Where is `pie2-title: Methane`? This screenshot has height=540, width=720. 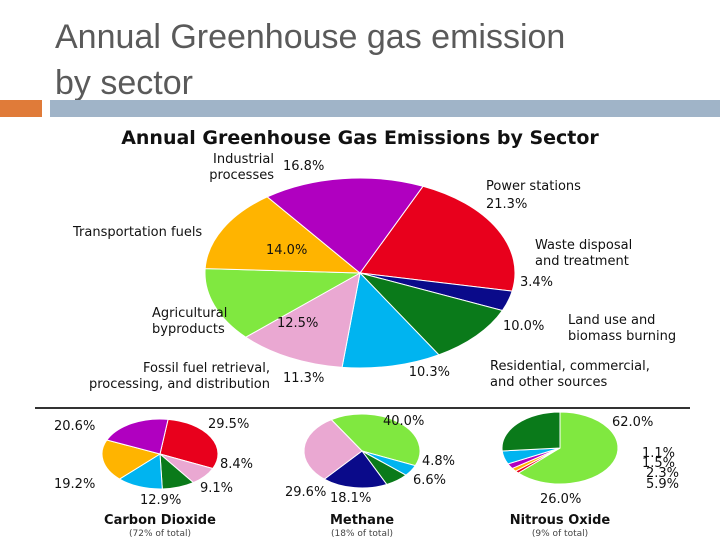
pie2-title: Methane is located at coordinates (362, 520).